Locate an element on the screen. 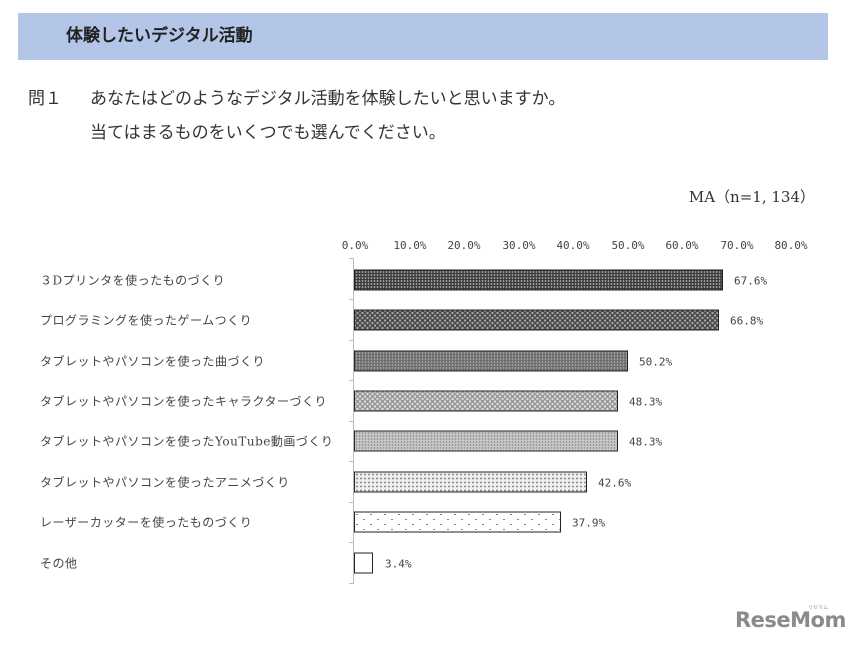 This screenshot has height=647, width=845. resemom-logo-subtext: リセマム is located at coordinates (818, 608).